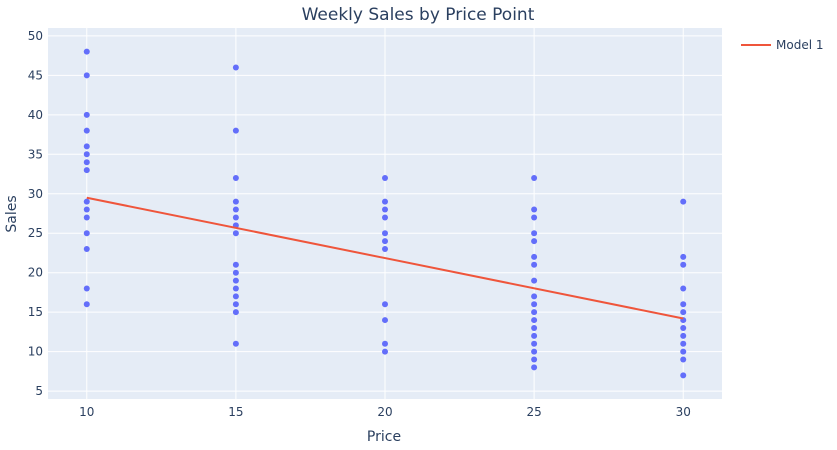  Describe the element at coordinates (35, 273) in the screenshot. I see `y-tick-label: 20` at that location.